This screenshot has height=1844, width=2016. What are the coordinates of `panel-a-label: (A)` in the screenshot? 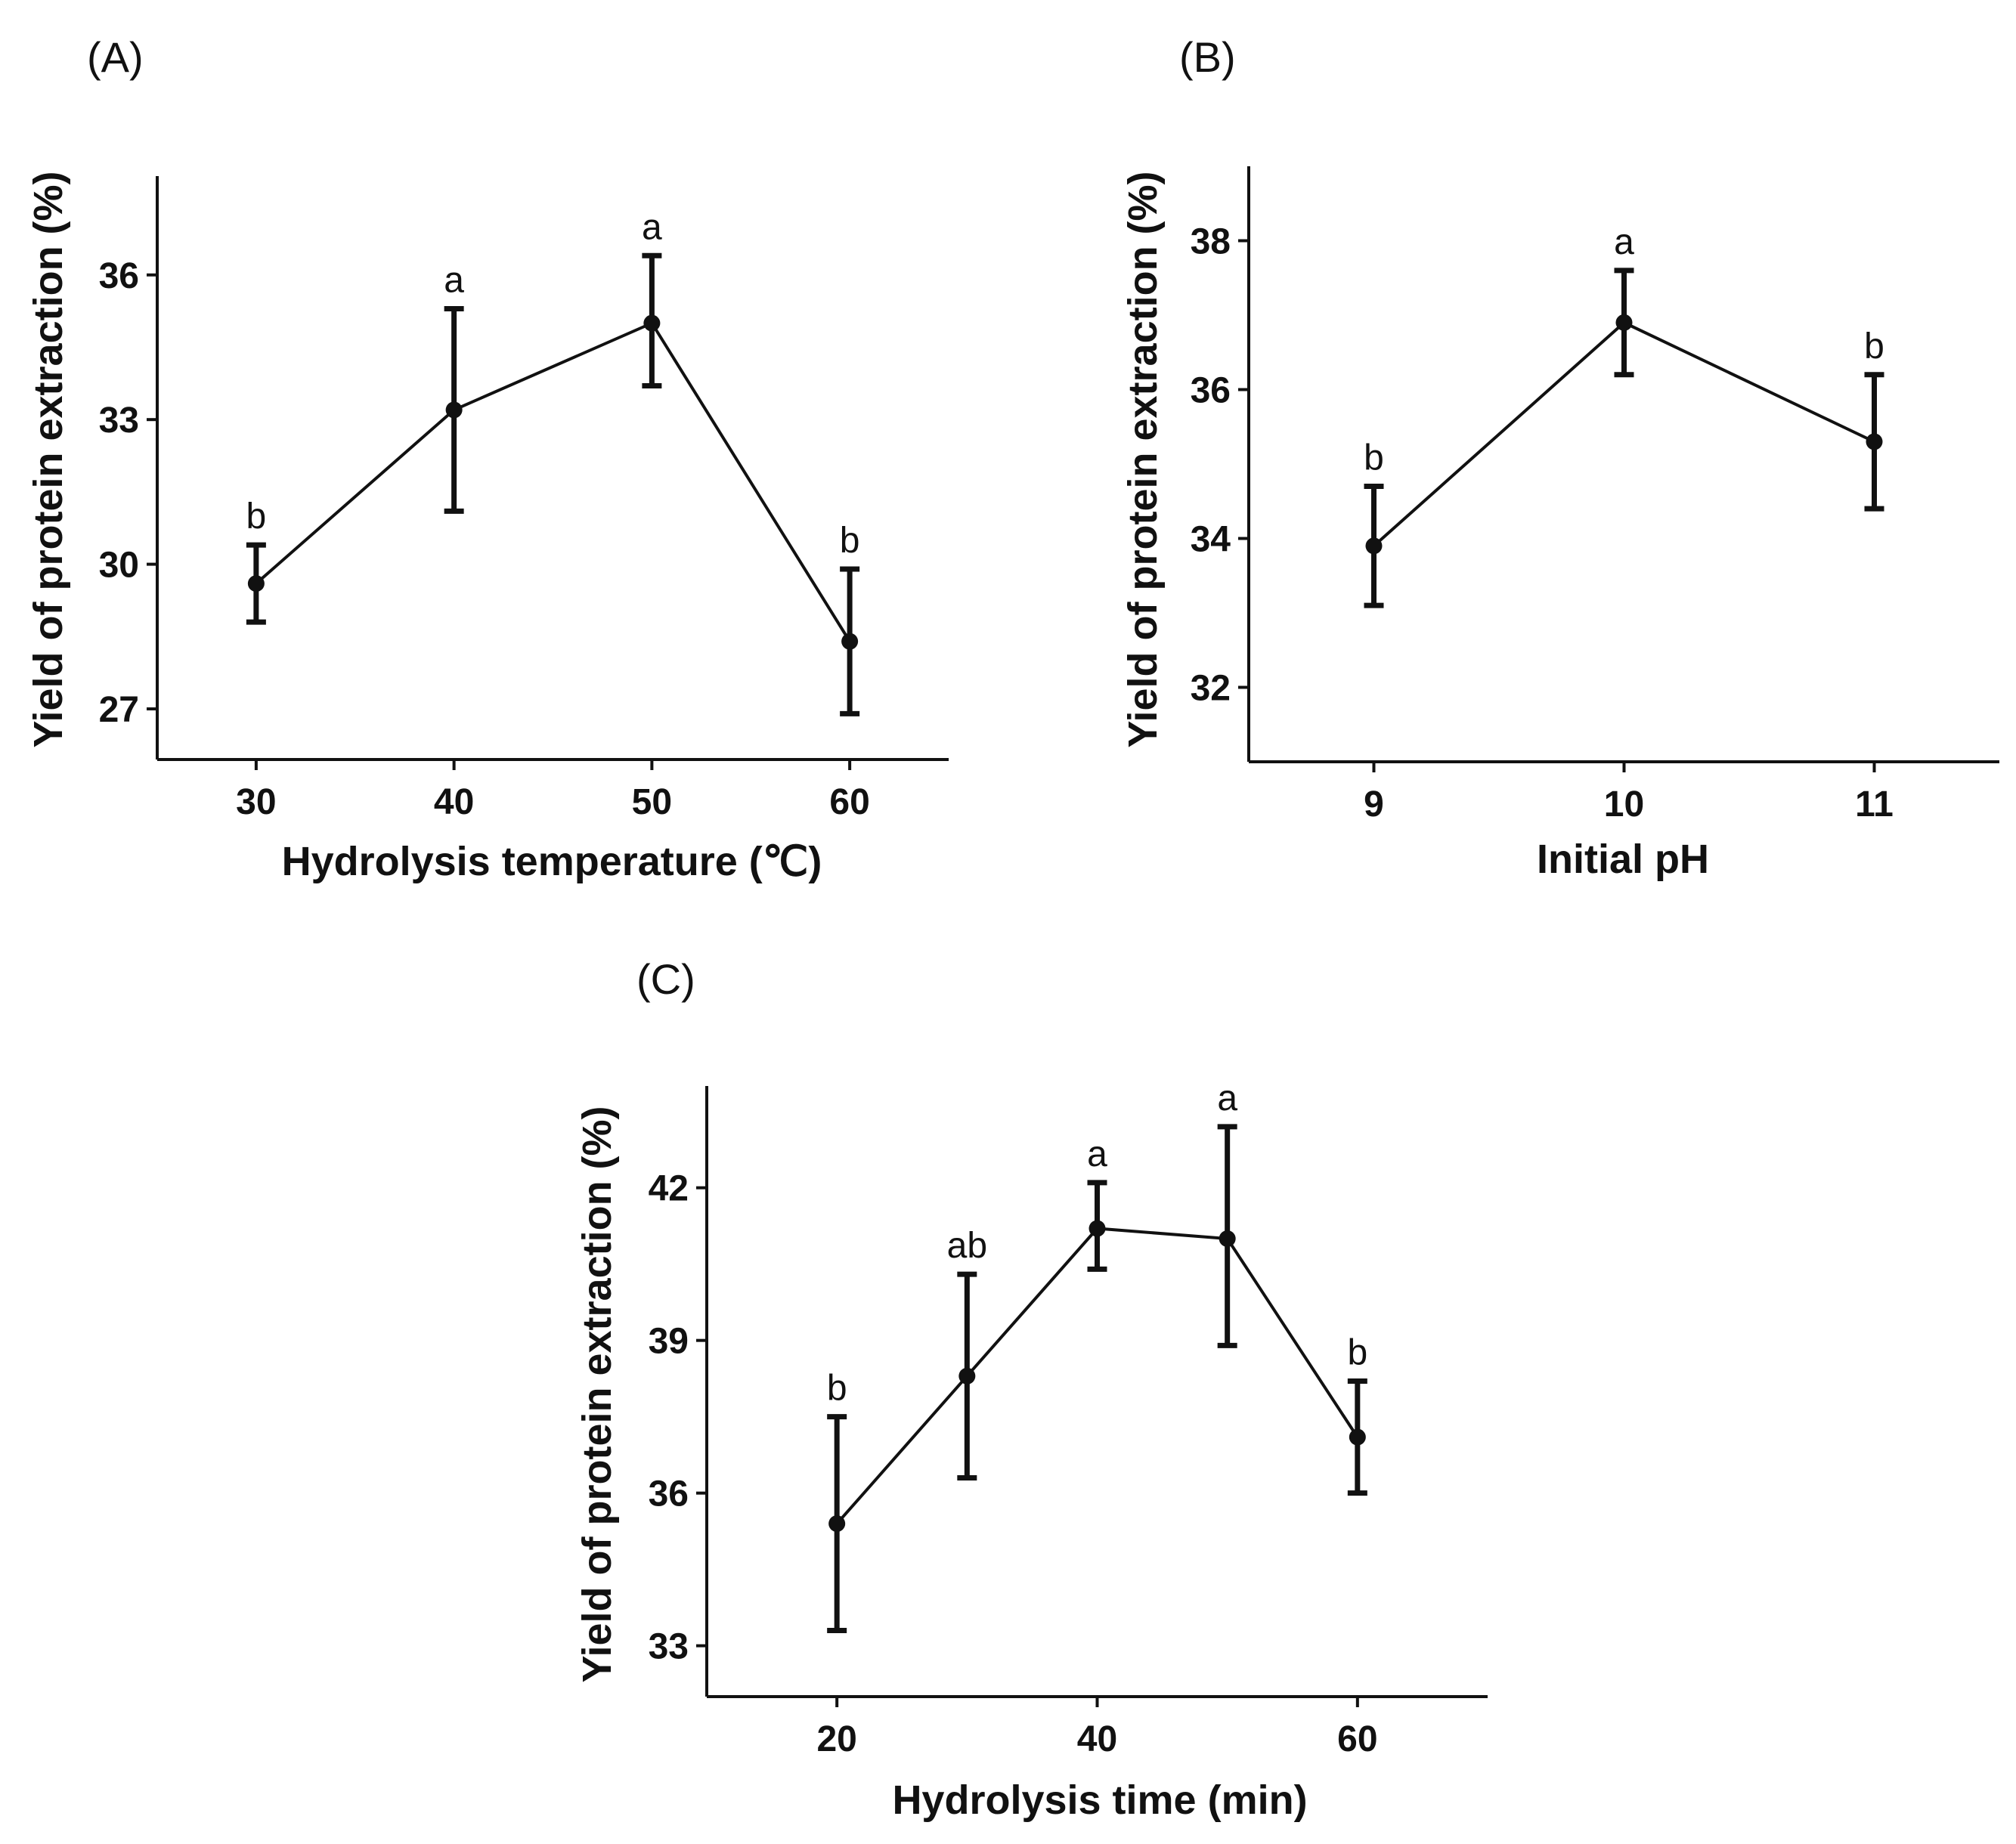 It's located at (115, 57).